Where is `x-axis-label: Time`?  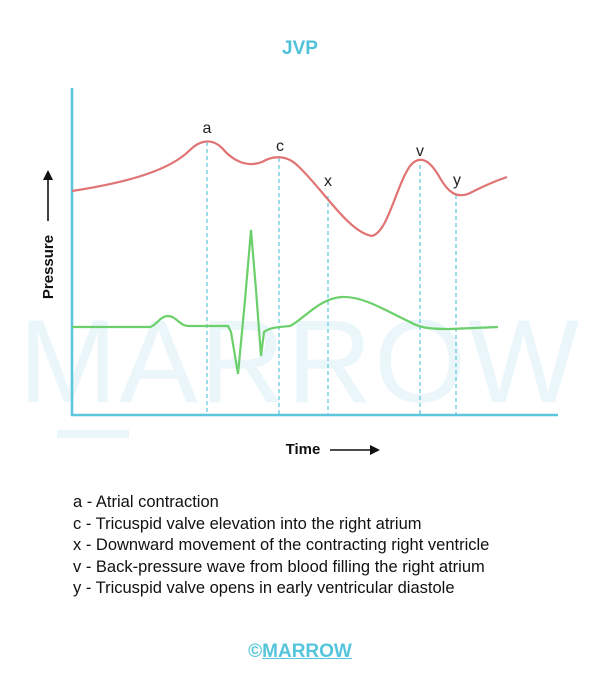
x-axis-label: Time is located at coordinates (303, 449).